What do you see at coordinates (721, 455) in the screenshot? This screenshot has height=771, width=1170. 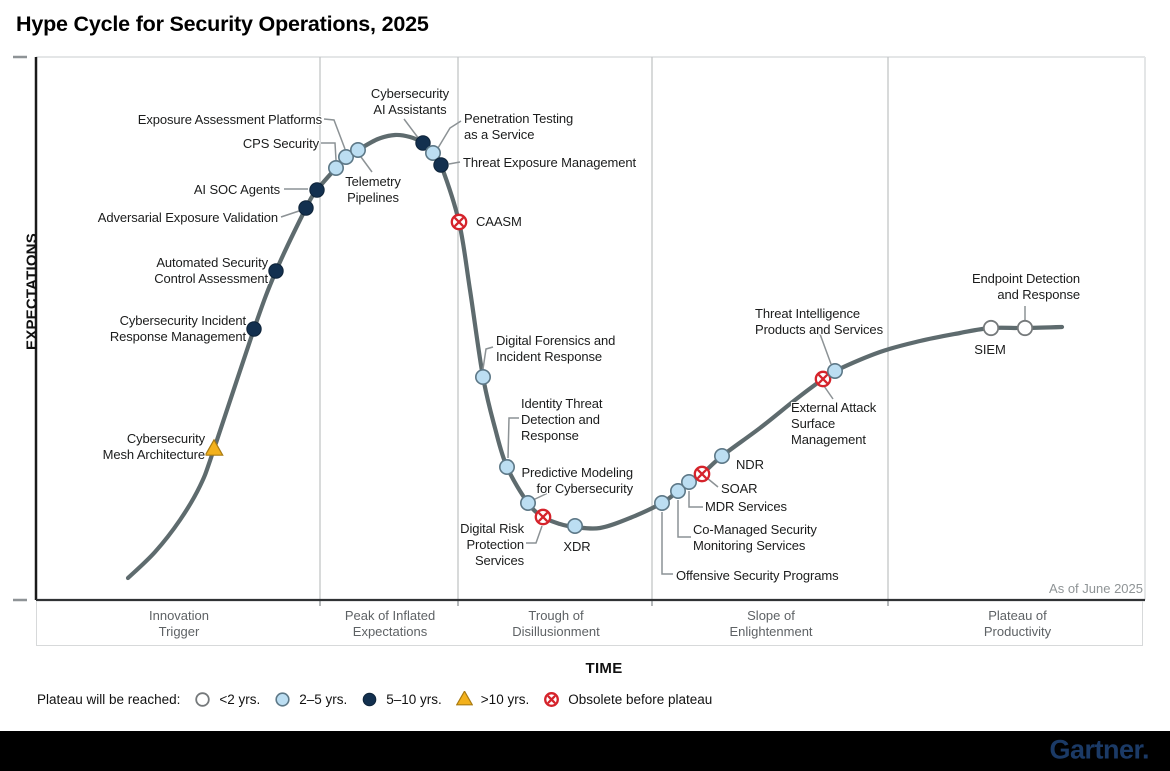 I see `marker-ndr` at bounding box center [721, 455].